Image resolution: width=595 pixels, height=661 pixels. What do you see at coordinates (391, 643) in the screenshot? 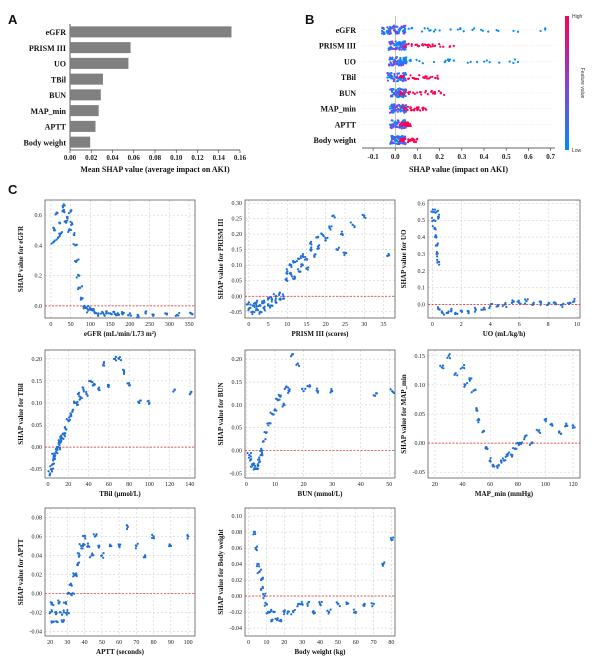
I see `plot-8-x-tick-label-8: 80` at bounding box center [391, 643].